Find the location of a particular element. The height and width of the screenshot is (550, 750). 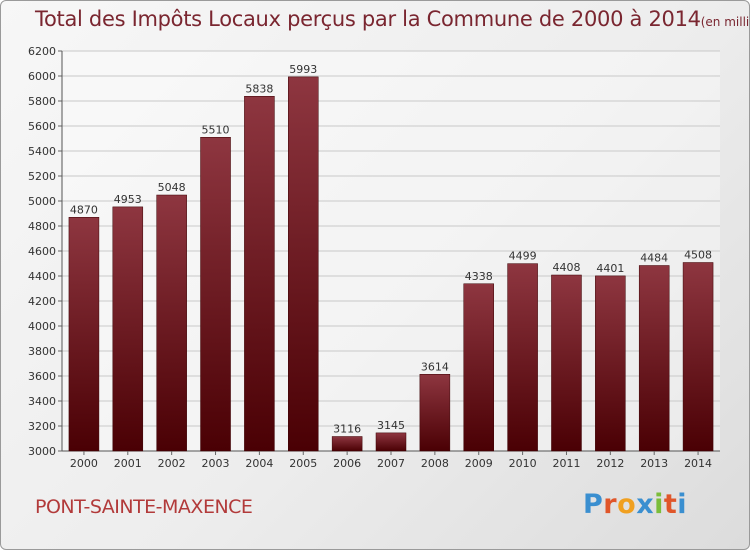

data-label: 5838 is located at coordinates (259, 88).